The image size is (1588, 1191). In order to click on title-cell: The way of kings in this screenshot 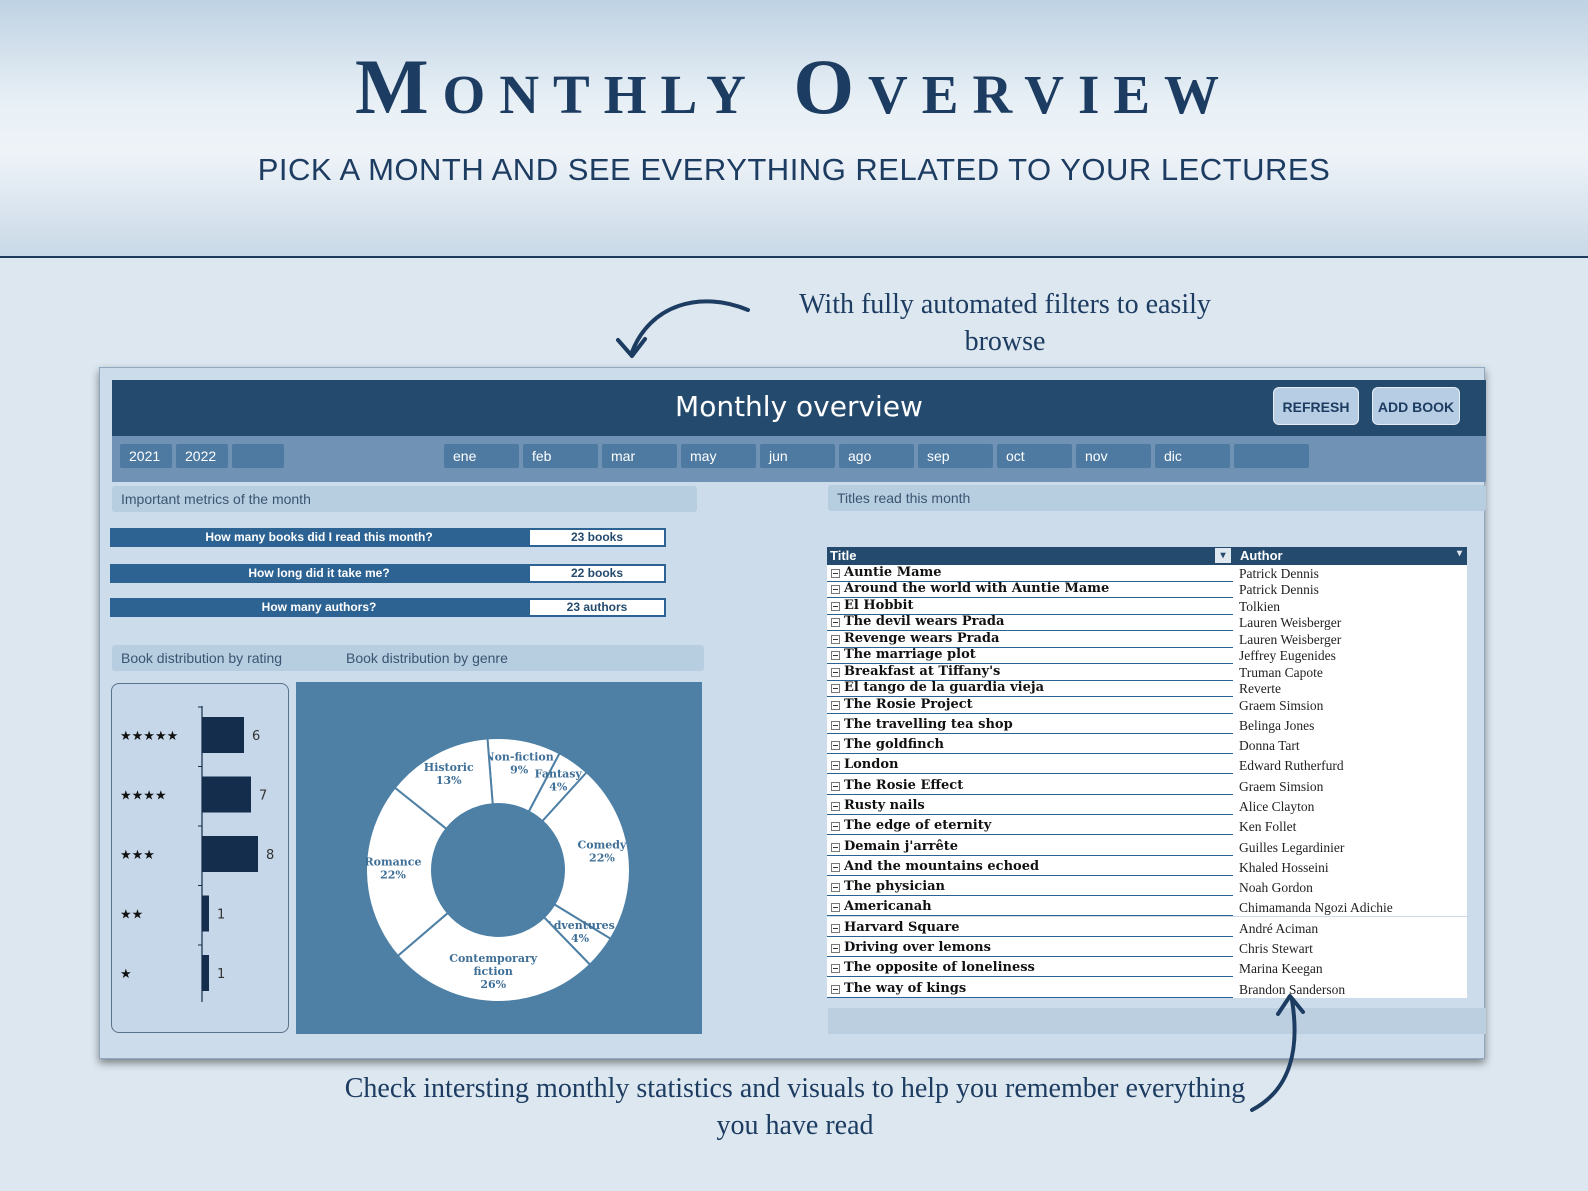, I will do `click(1030, 989)`.